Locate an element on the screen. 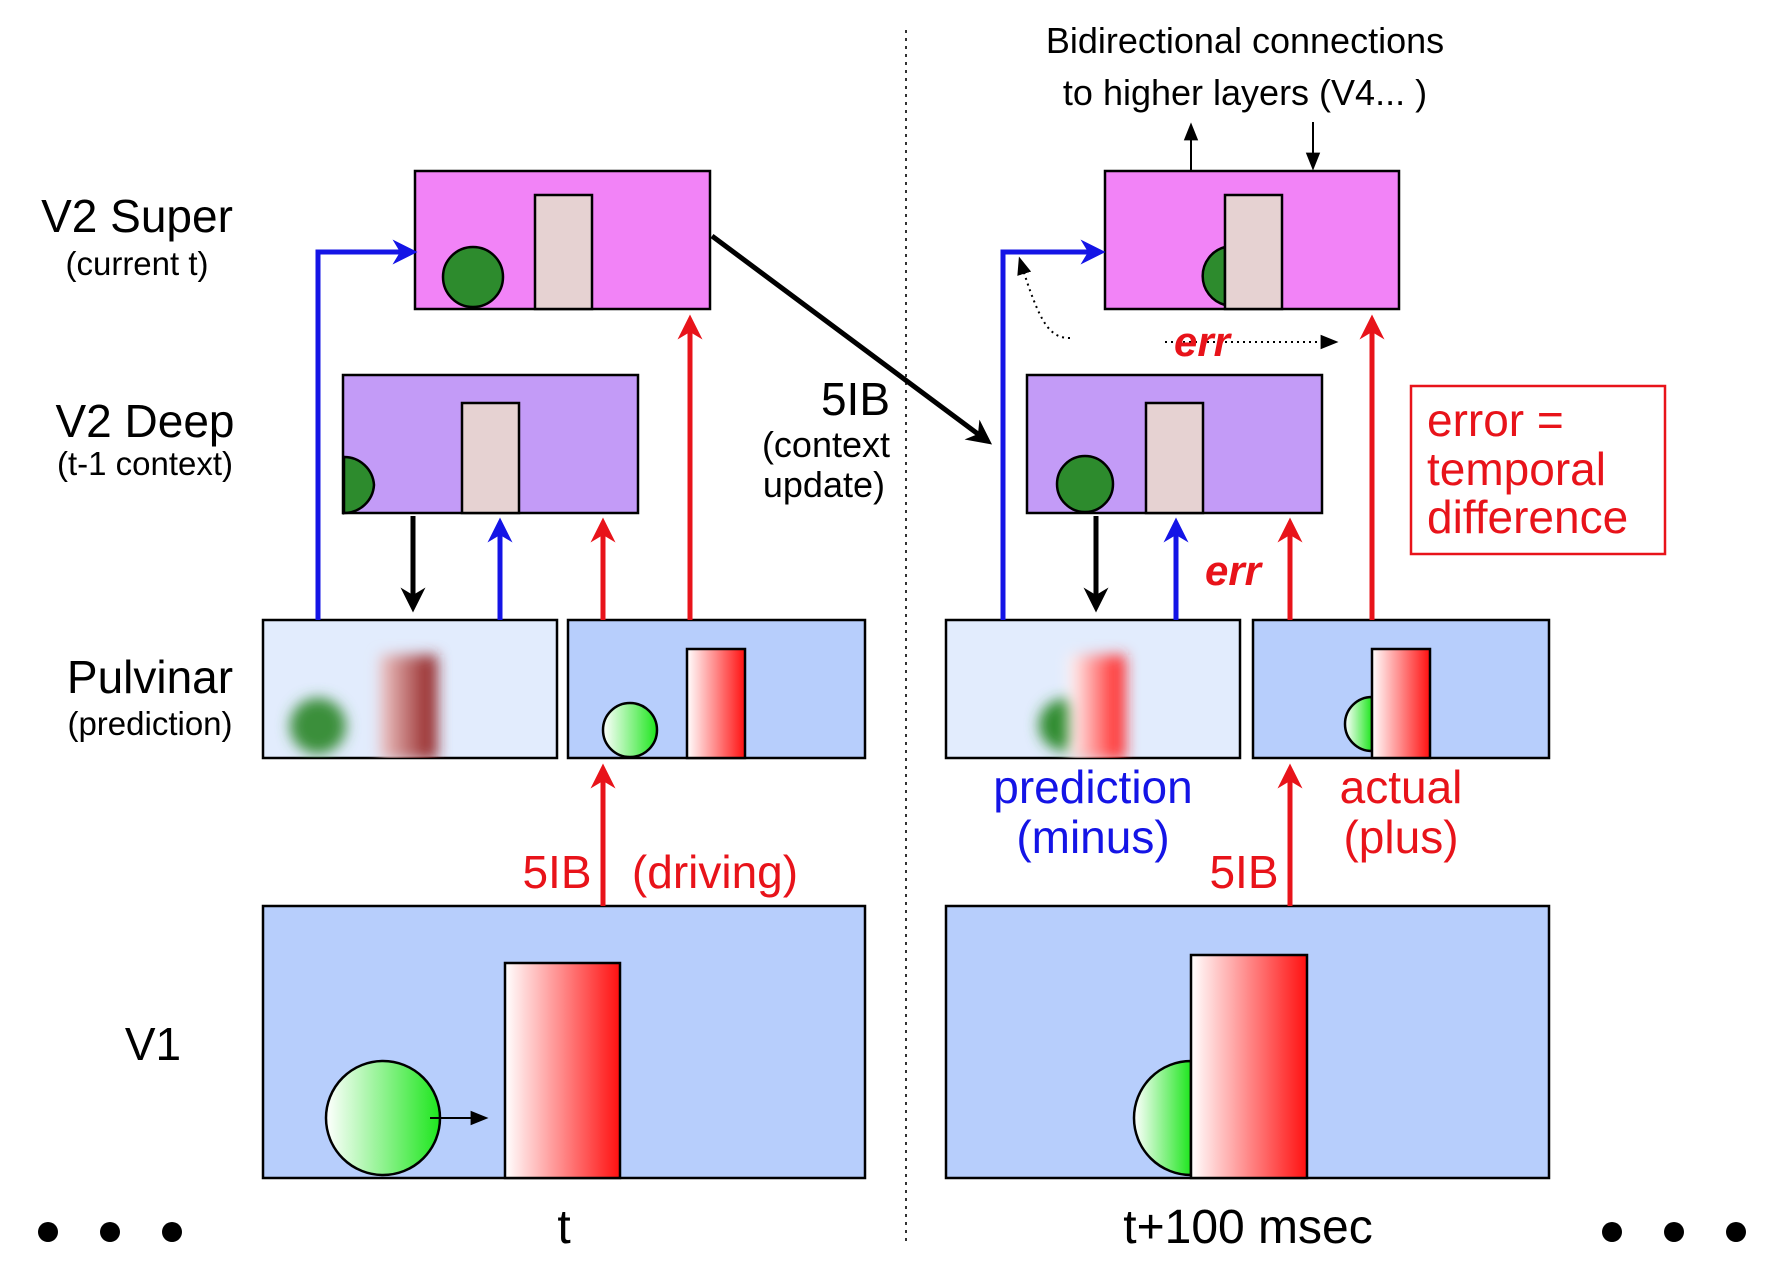 This screenshot has height=1270, width=1773. actual-label-line2: (plus) is located at coordinates (1400, 837).